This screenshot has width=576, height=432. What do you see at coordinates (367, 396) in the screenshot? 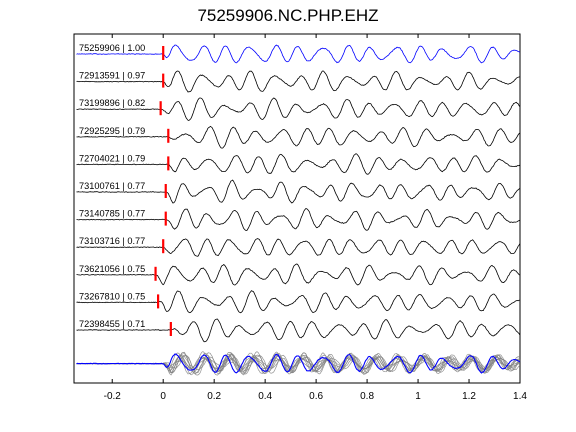
I see `x-tick-label: 0.8` at bounding box center [367, 396].